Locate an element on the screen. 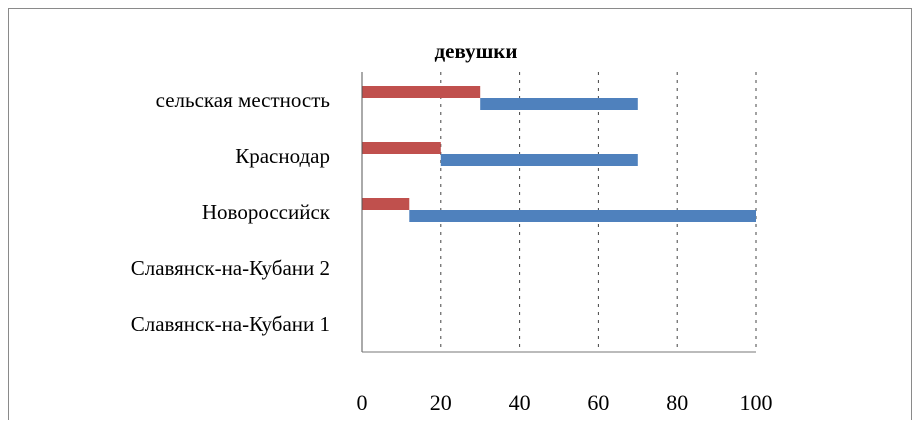 The image size is (922, 428). category-label: Новороссийск is located at coordinates (266, 212).